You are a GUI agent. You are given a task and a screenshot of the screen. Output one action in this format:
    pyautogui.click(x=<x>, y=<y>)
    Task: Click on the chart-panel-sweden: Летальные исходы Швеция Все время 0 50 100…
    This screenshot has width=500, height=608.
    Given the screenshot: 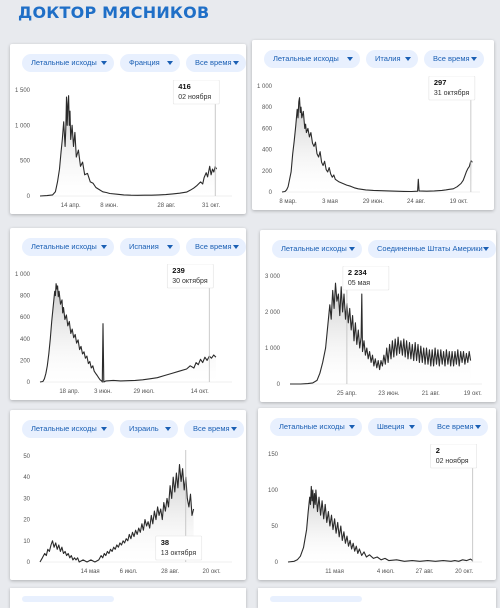 What is the action you would take?
    pyautogui.click(x=377, y=494)
    